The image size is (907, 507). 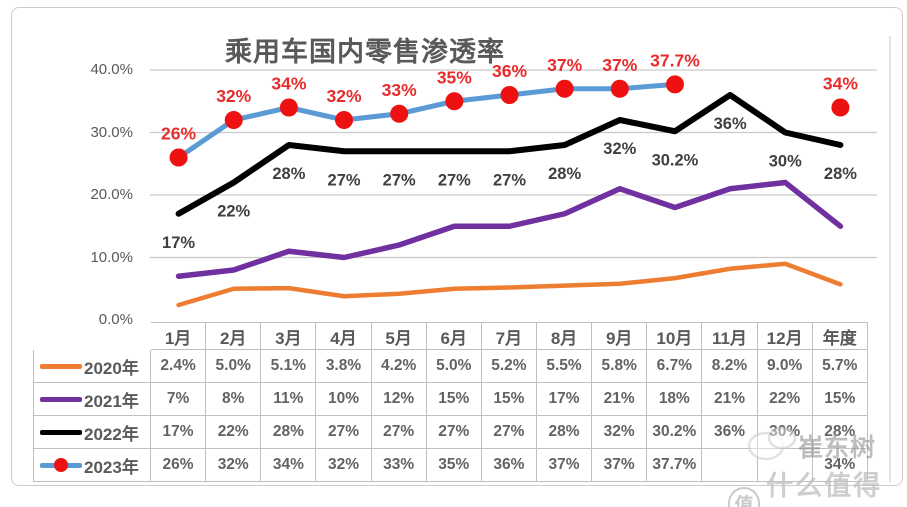 I want to click on series-2023年-labels: 26% 32% 34% 32% 33% 35% 36% 37% 37% 37.7% 34%, so click(x=509, y=96).